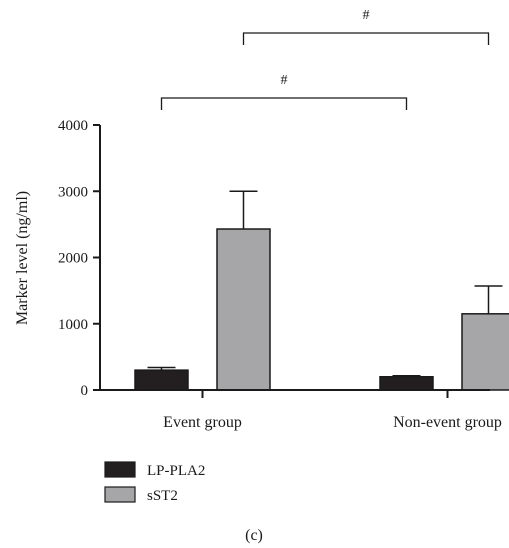 The width and height of the screenshot is (509, 548). I want to click on legend: LP-PLA2 sST2, so click(154, 482).